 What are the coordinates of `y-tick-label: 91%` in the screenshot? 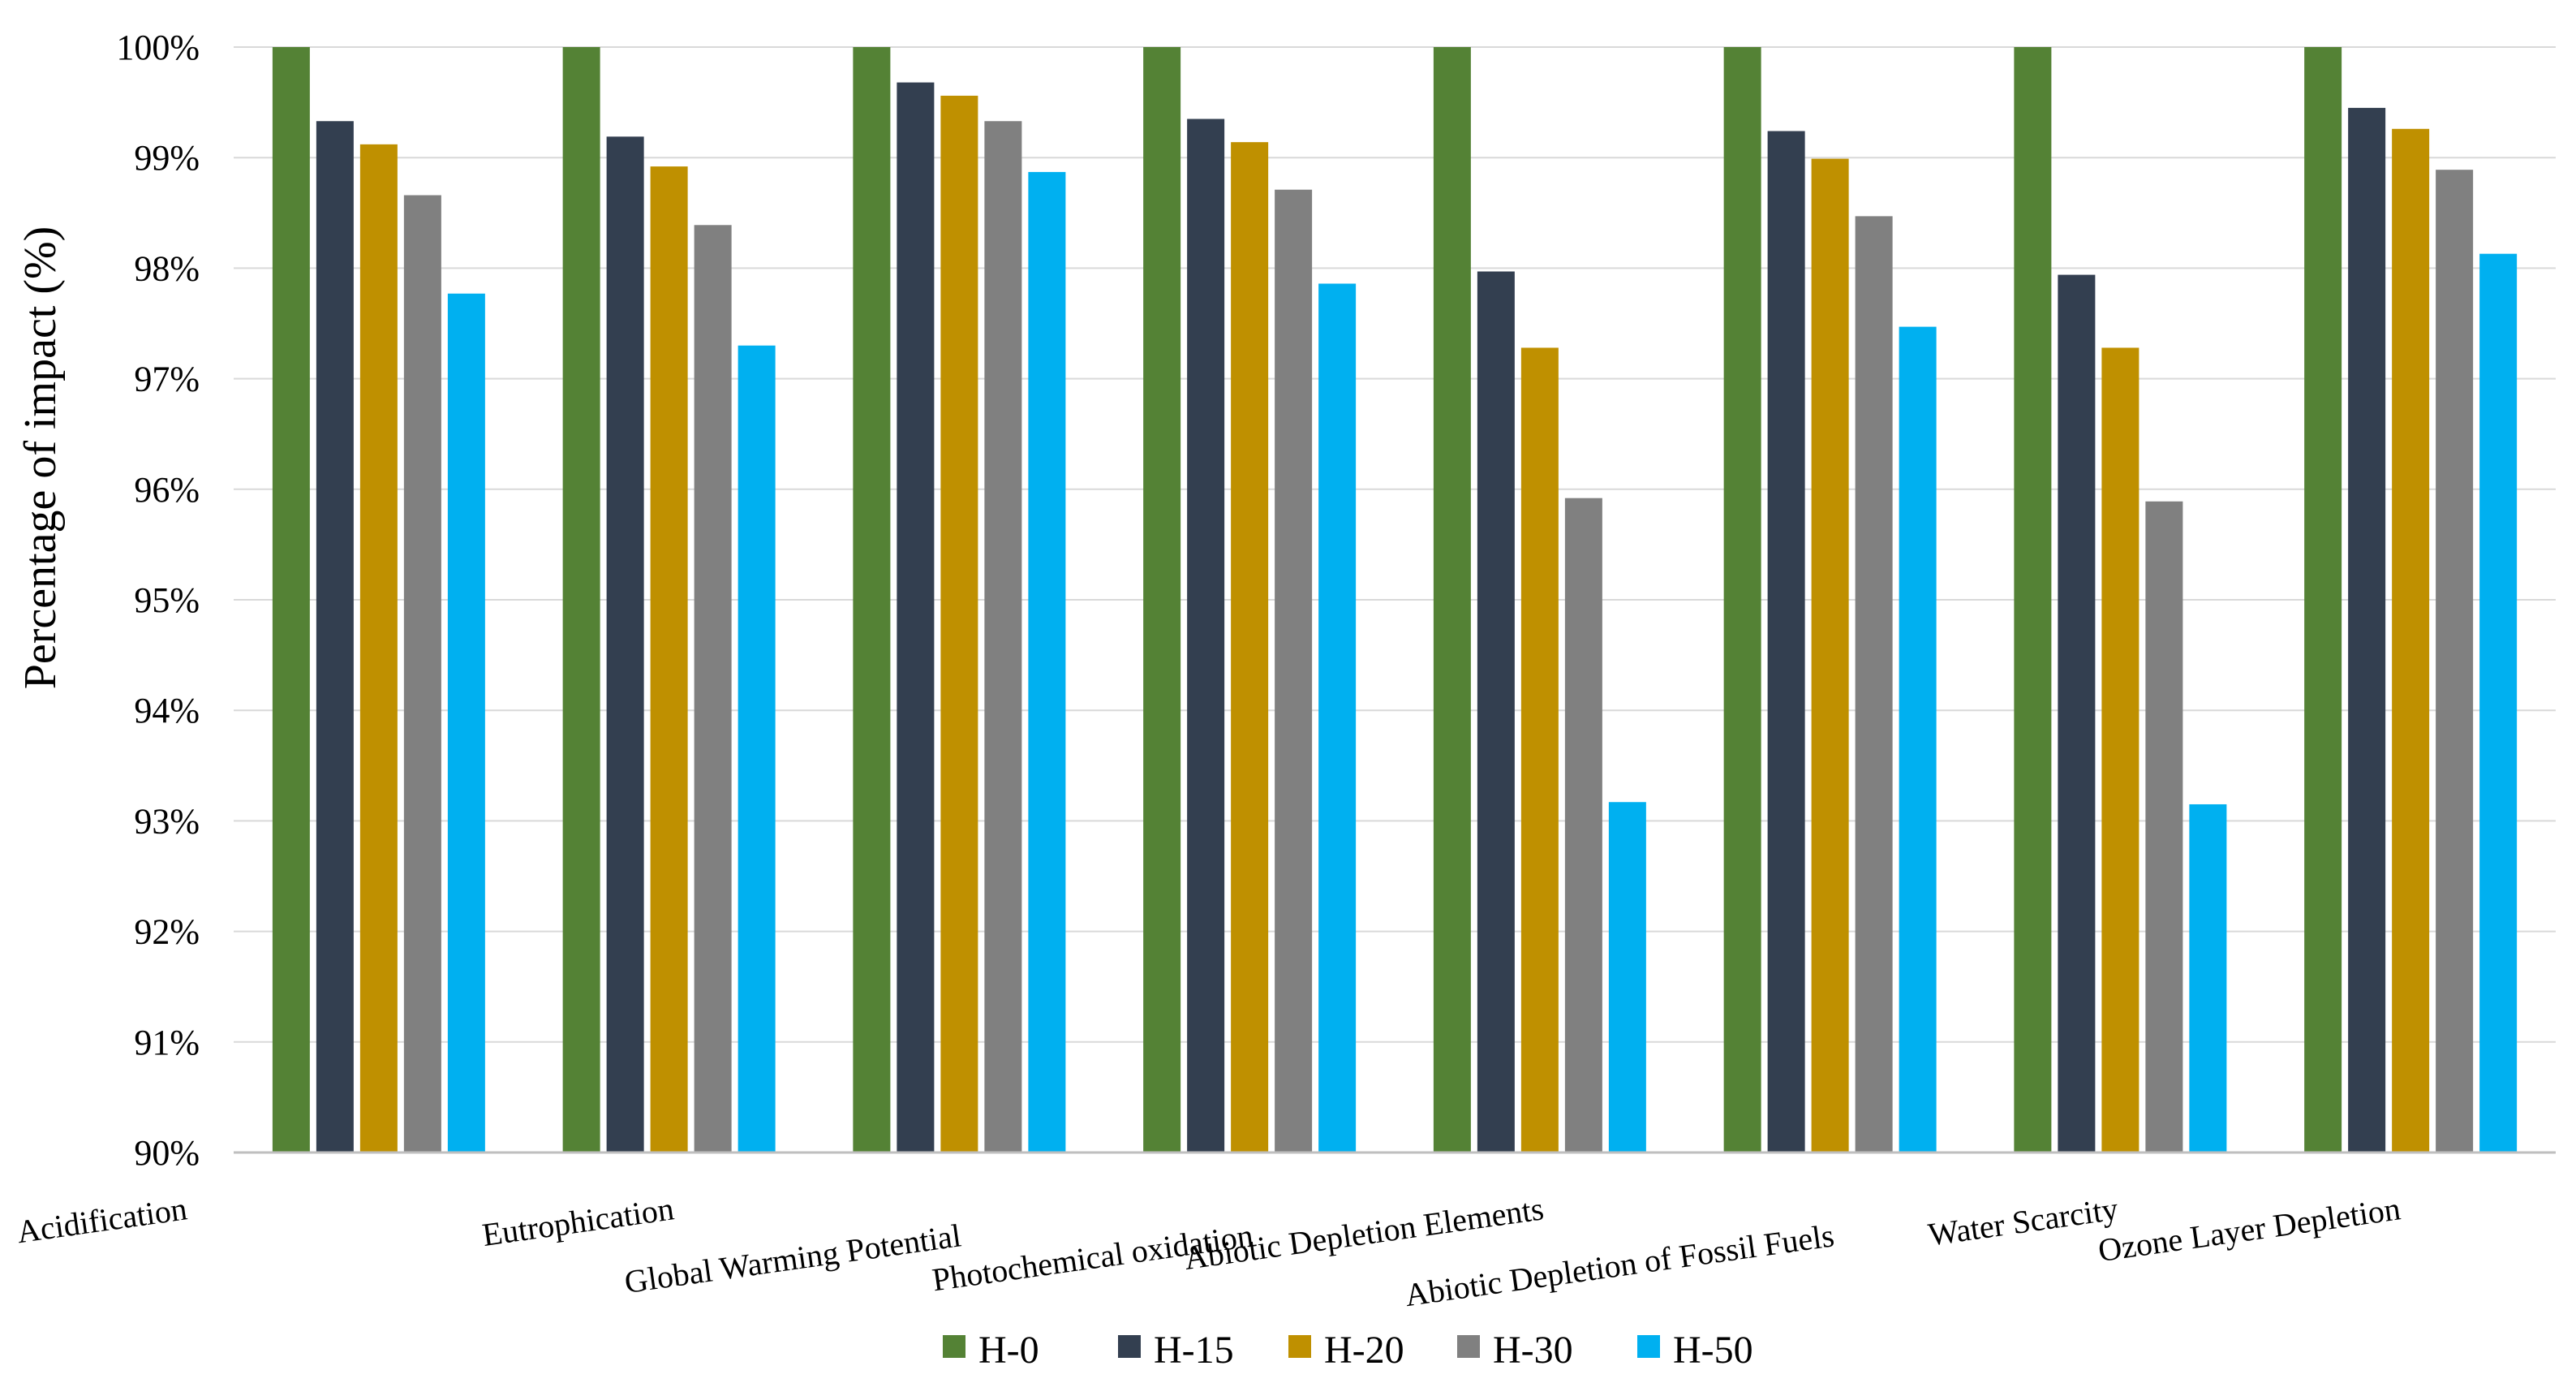 It's located at (167, 1042).